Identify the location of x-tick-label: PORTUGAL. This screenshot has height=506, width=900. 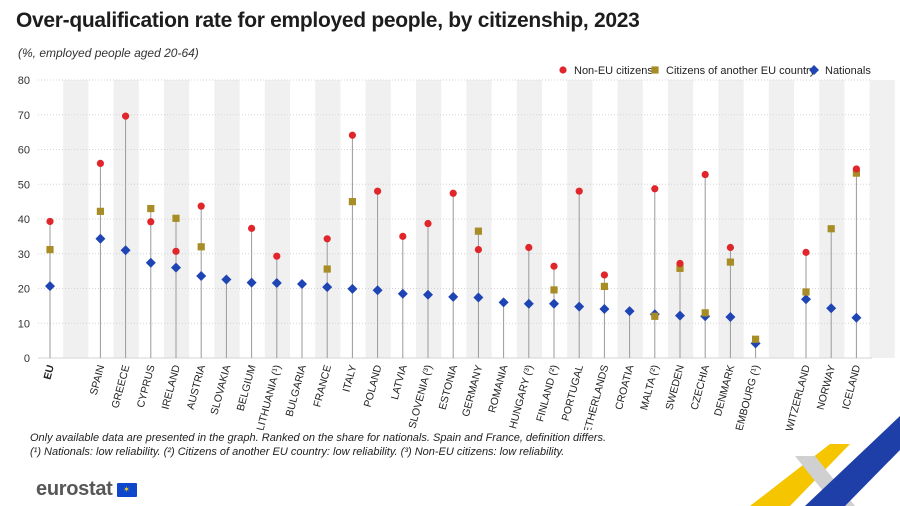
(573, 393).